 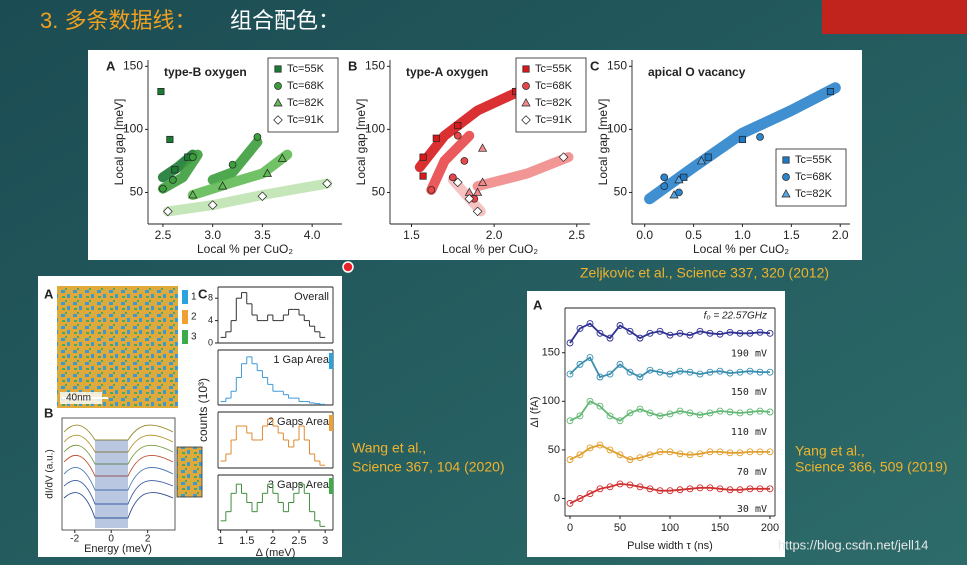 I want to click on x-tick-label: 1.0, so click(x=742, y=235).